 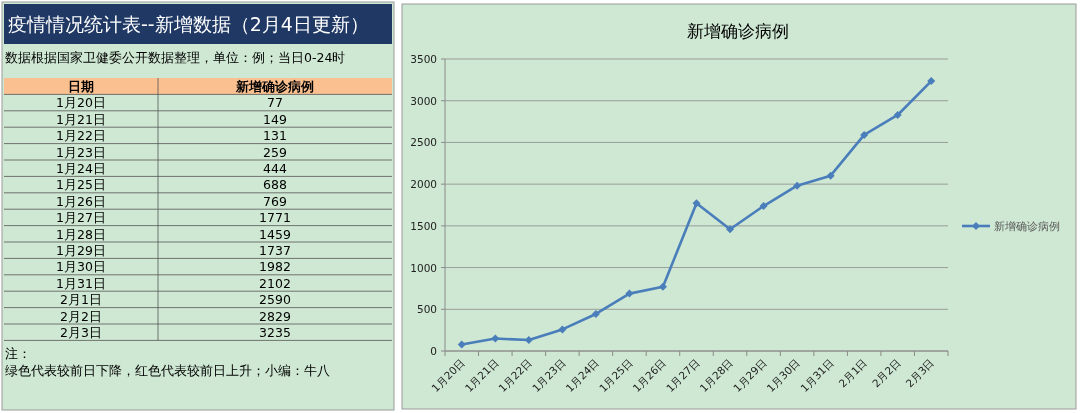 I want to click on text: 1459, so click(x=275, y=234).